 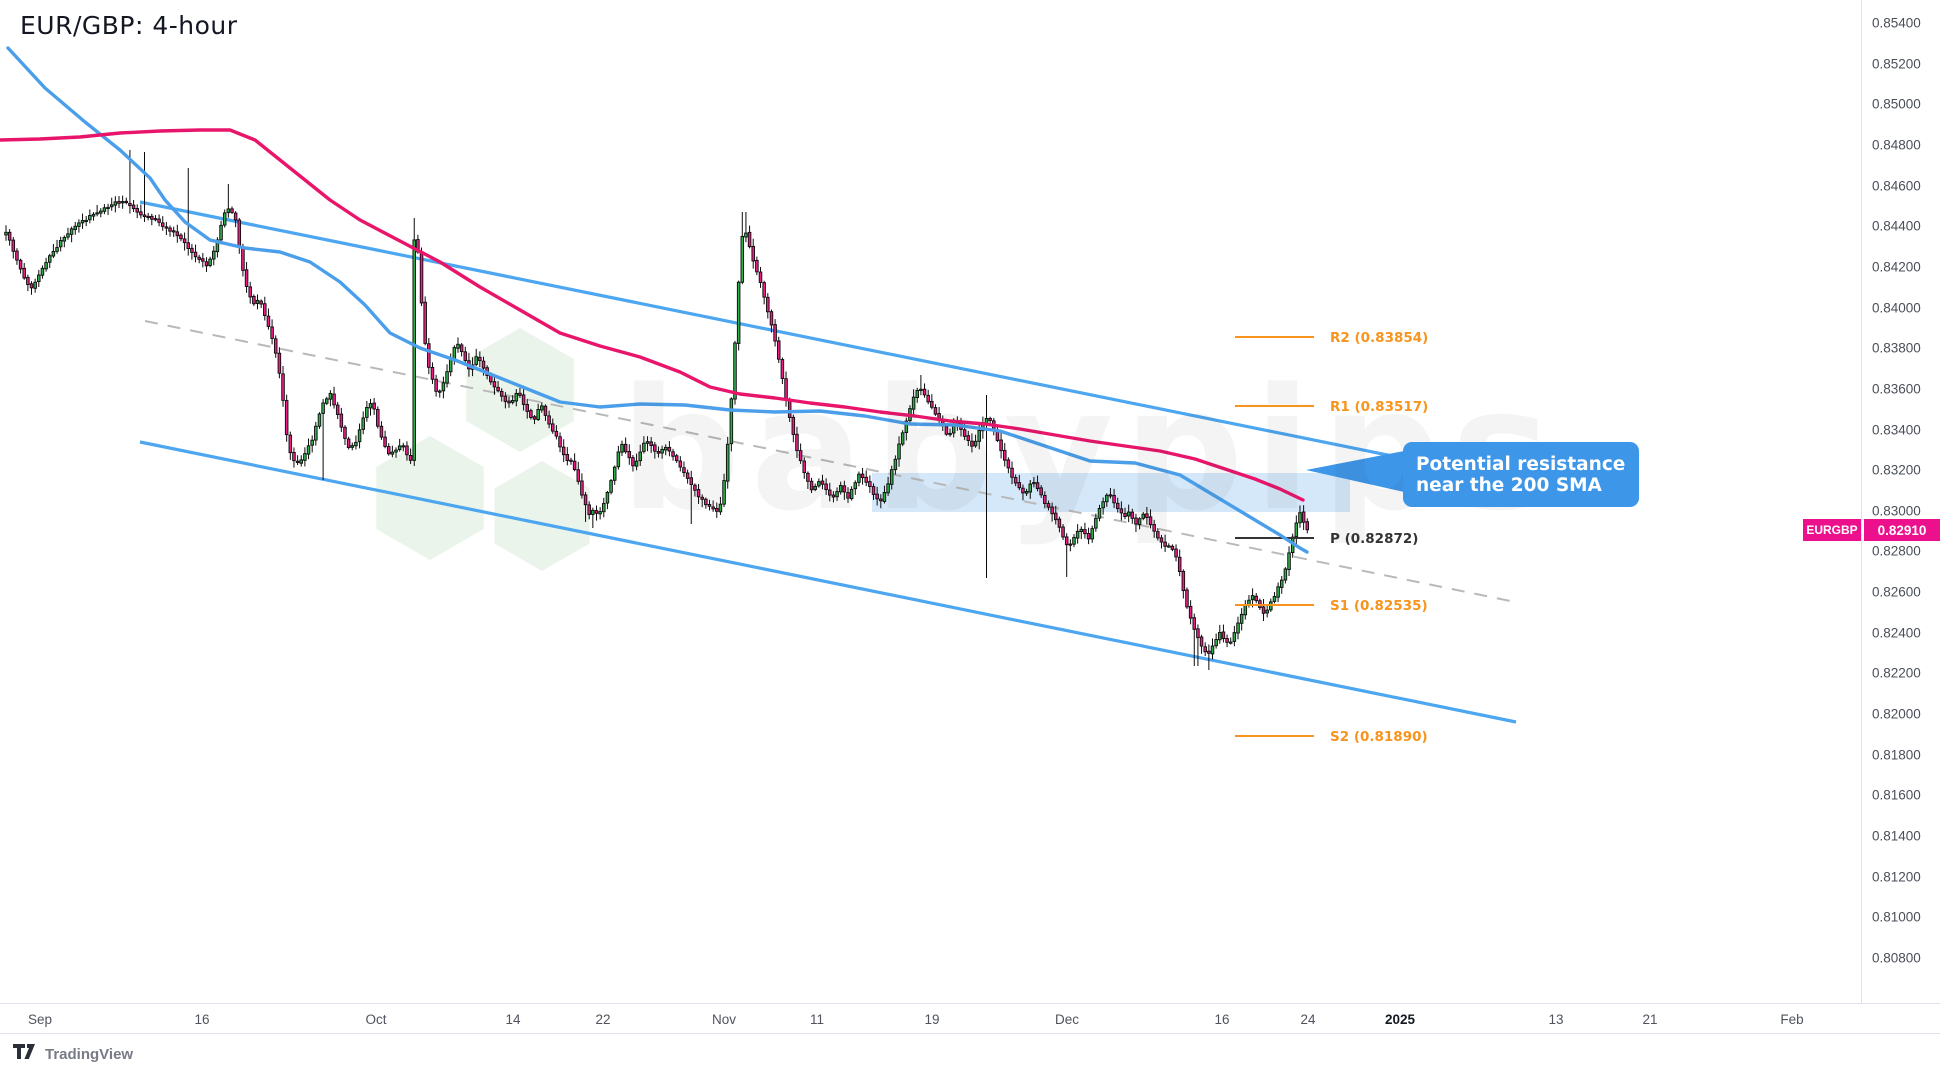 I want to click on price-axis-label: 0.82800, so click(x=1896, y=551).